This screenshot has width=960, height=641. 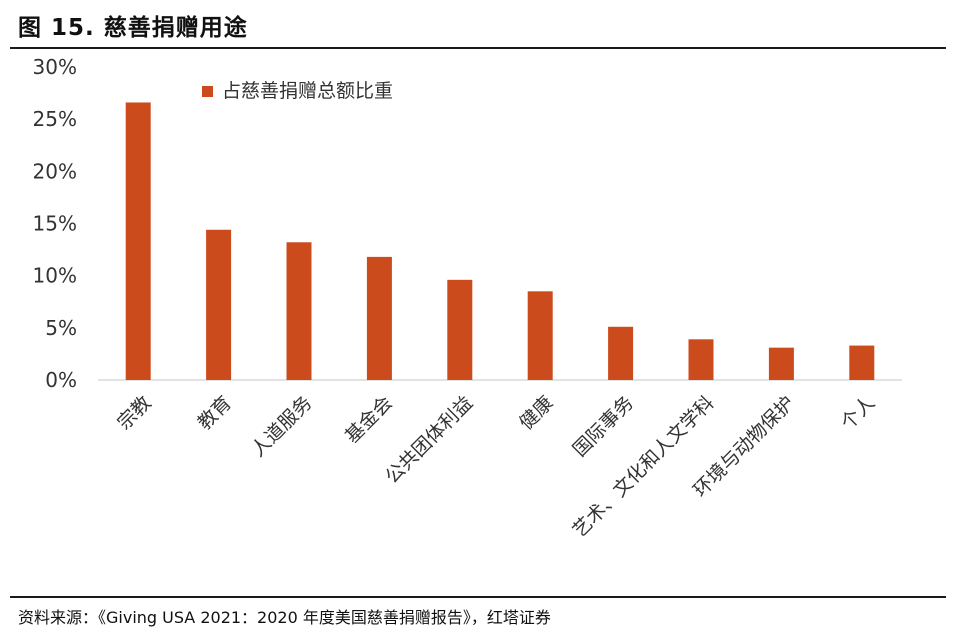 What do you see at coordinates (369, 420) in the screenshot?
I see `x-tick-label: 基金会` at bounding box center [369, 420].